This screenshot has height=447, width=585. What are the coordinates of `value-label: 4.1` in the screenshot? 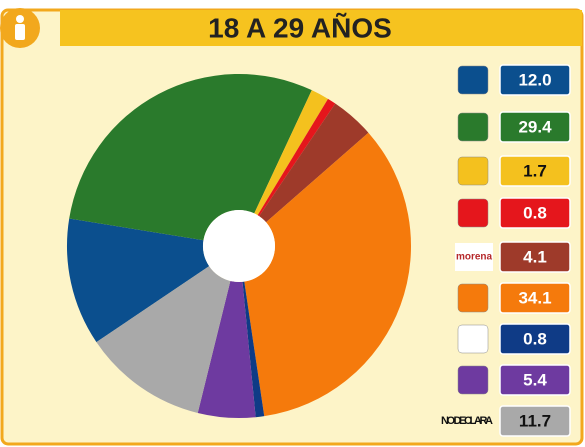 It's located at (535, 256).